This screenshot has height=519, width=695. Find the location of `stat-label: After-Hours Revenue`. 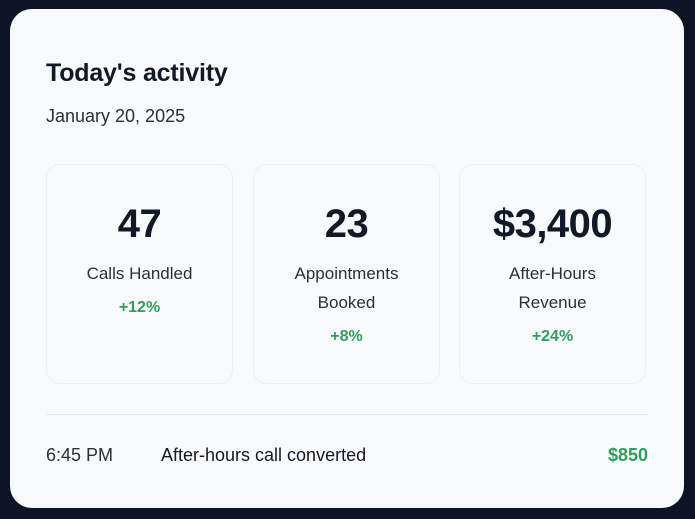

stat-label: After-Hours Revenue is located at coordinates (552, 288).